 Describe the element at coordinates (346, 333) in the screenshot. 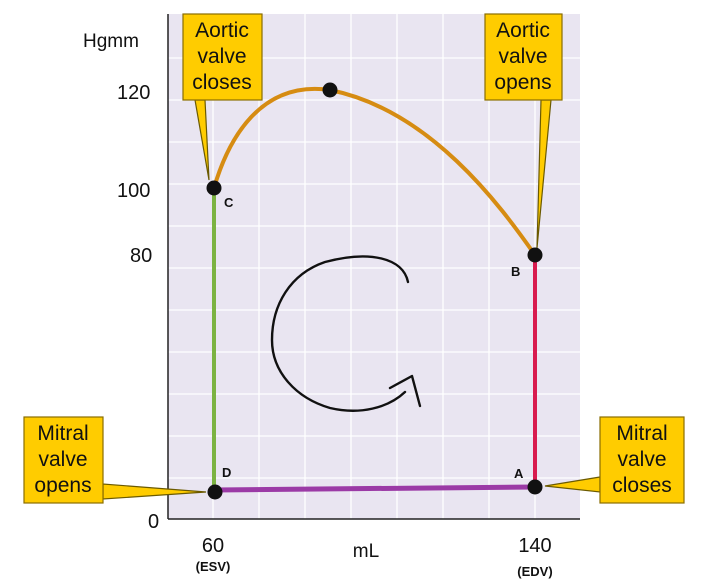

I see `cycle-direction-arrow` at that location.